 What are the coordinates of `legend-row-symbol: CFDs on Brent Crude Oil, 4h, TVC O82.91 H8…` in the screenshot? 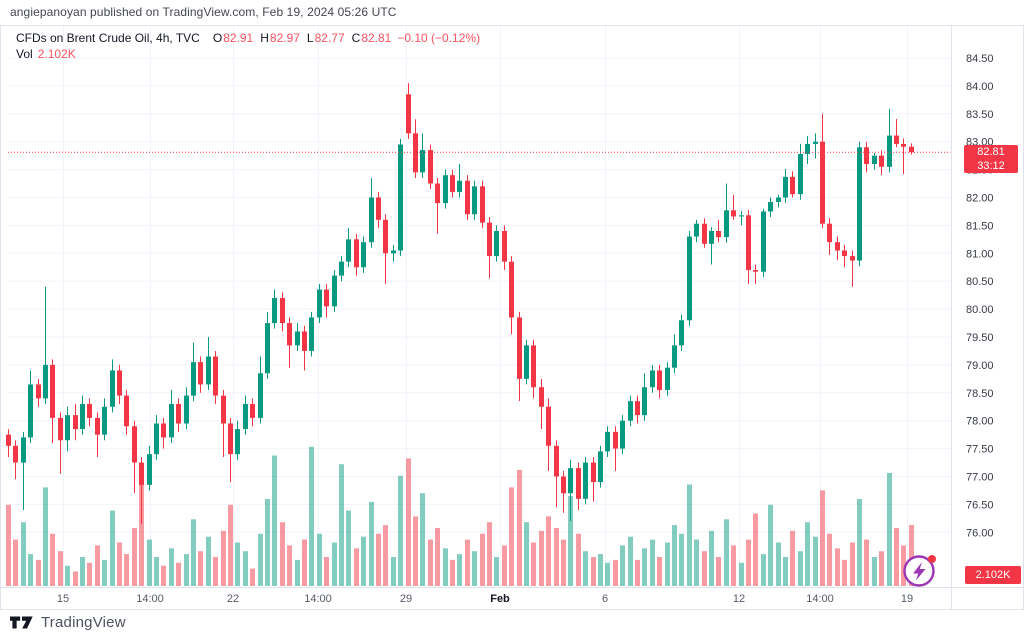 It's located at (248, 38).